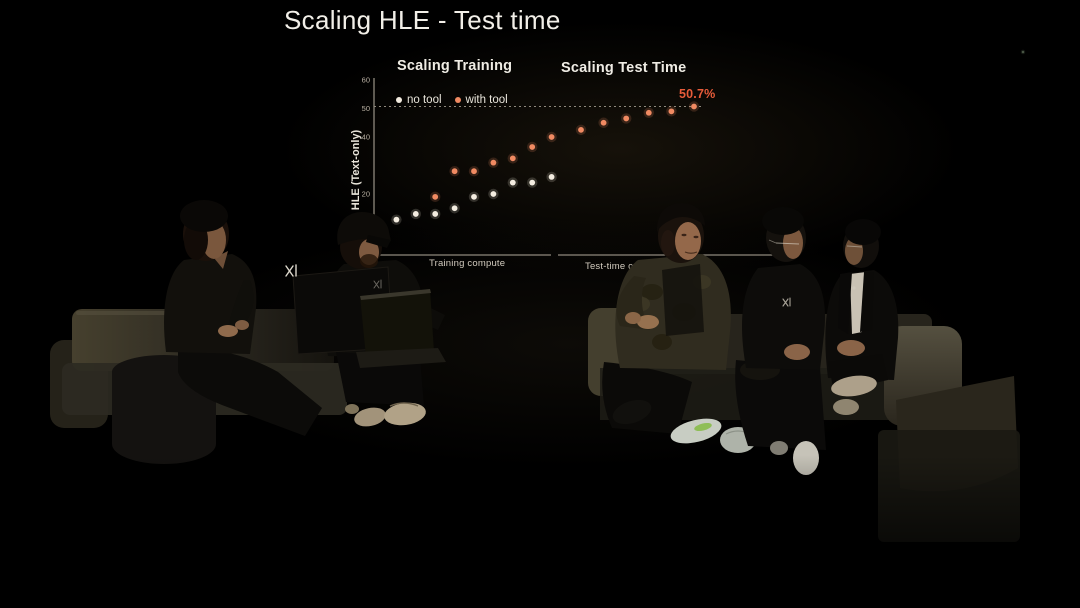 The height and width of the screenshot is (608, 1080). What do you see at coordinates (637, 118) in the screenshot?
I see `series-with-tool-test_time` at bounding box center [637, 118].